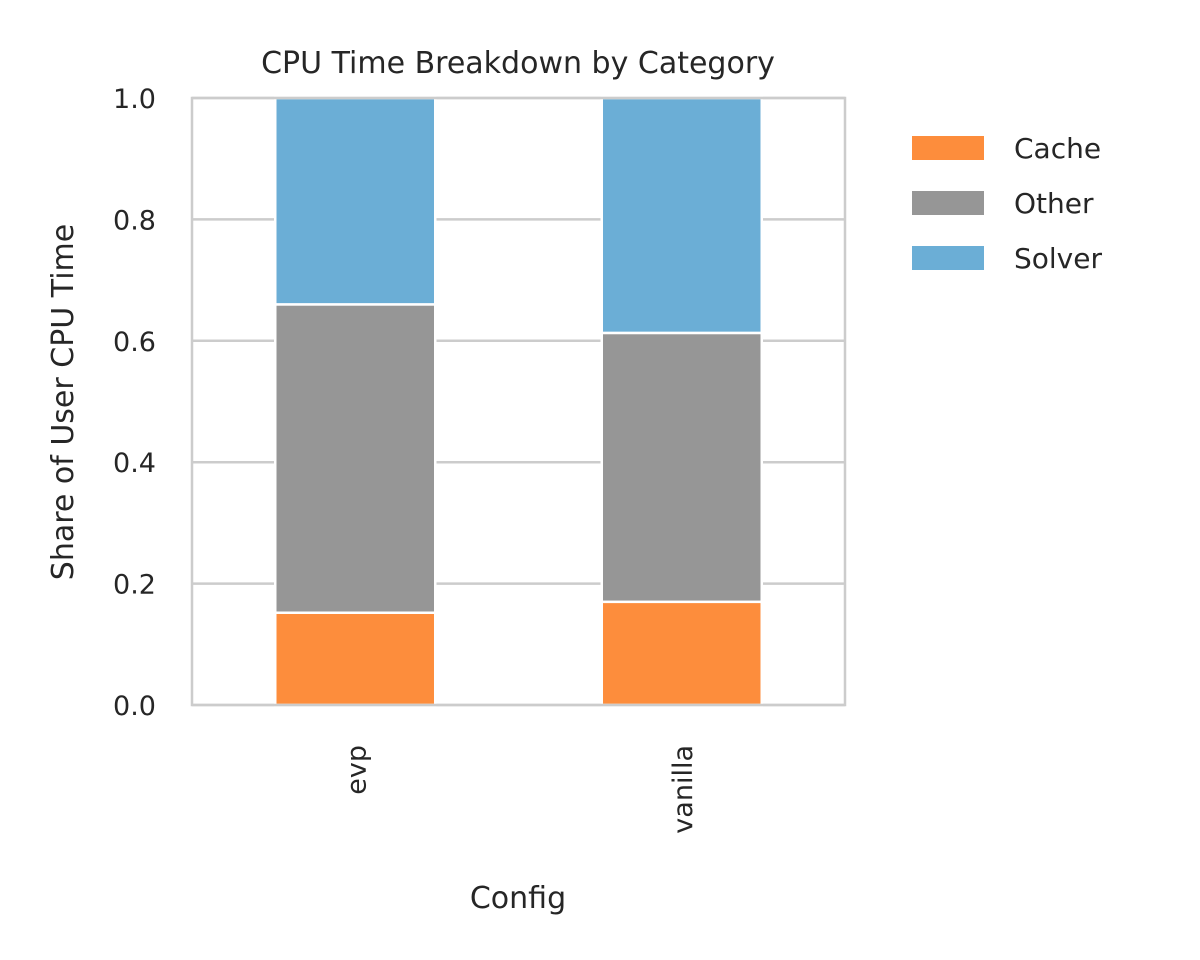  What do you see at coordinates (355, 458) in the screenshot?
I see `bar-evp-other` at bounding box center [355, 458].